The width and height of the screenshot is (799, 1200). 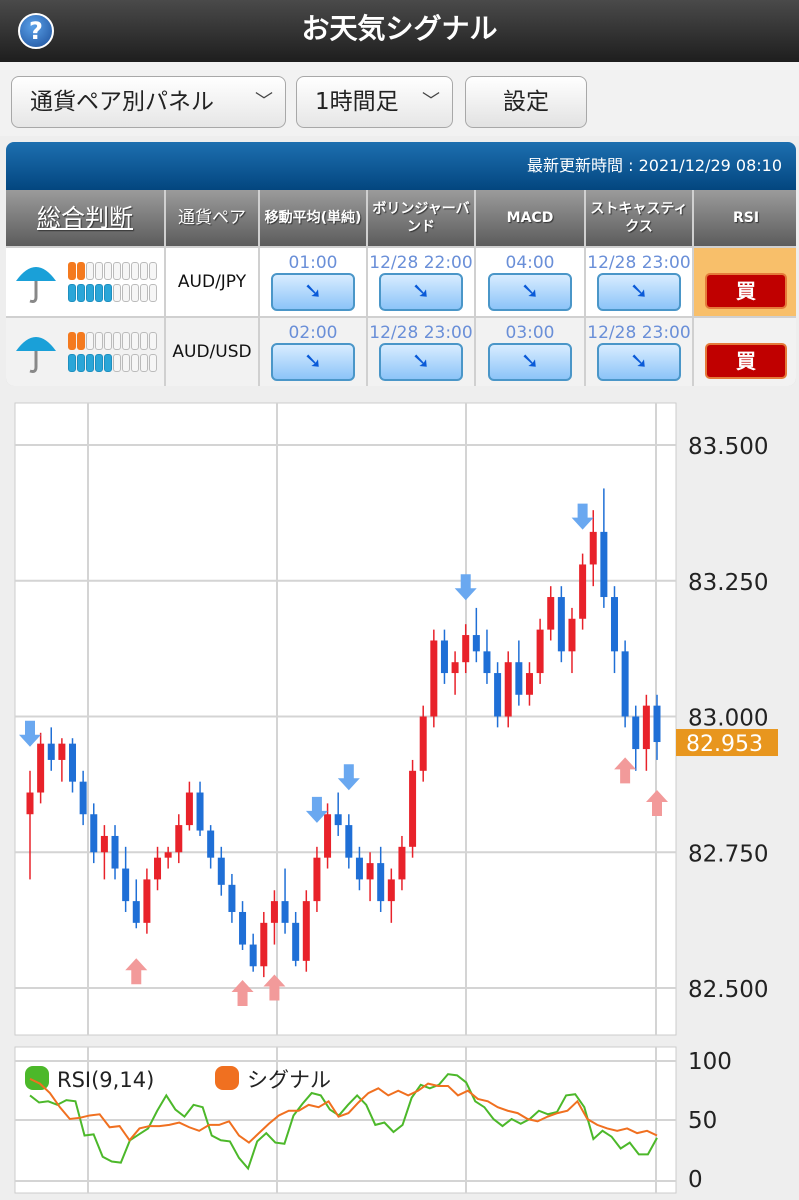 I want to click on header-macd: MACD, so click(x=530, y=218).